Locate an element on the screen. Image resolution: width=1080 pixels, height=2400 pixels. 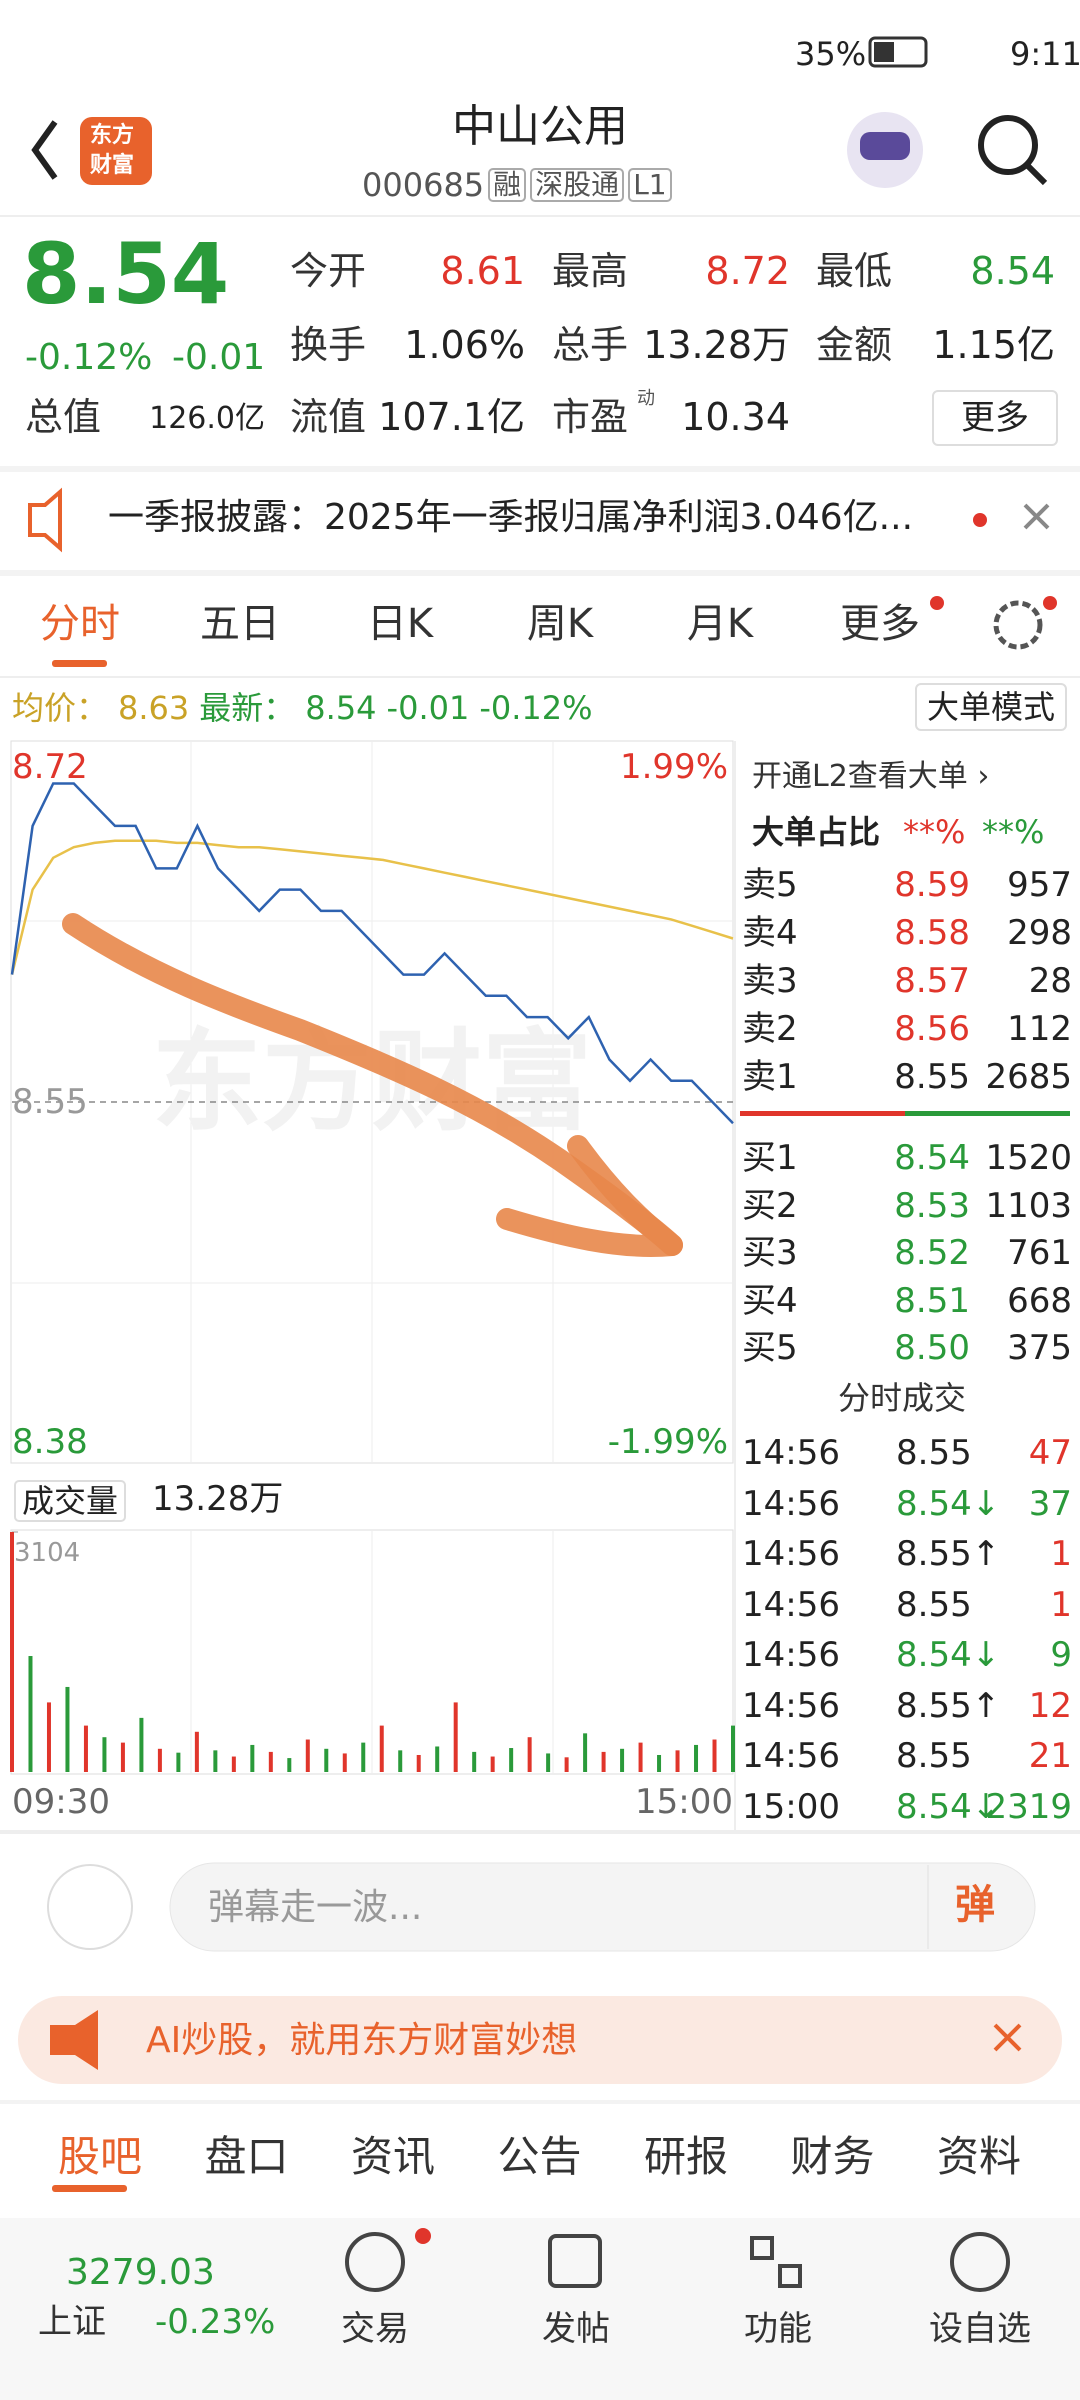
book-price: 8.55 is located at coordinates (932, 1077).